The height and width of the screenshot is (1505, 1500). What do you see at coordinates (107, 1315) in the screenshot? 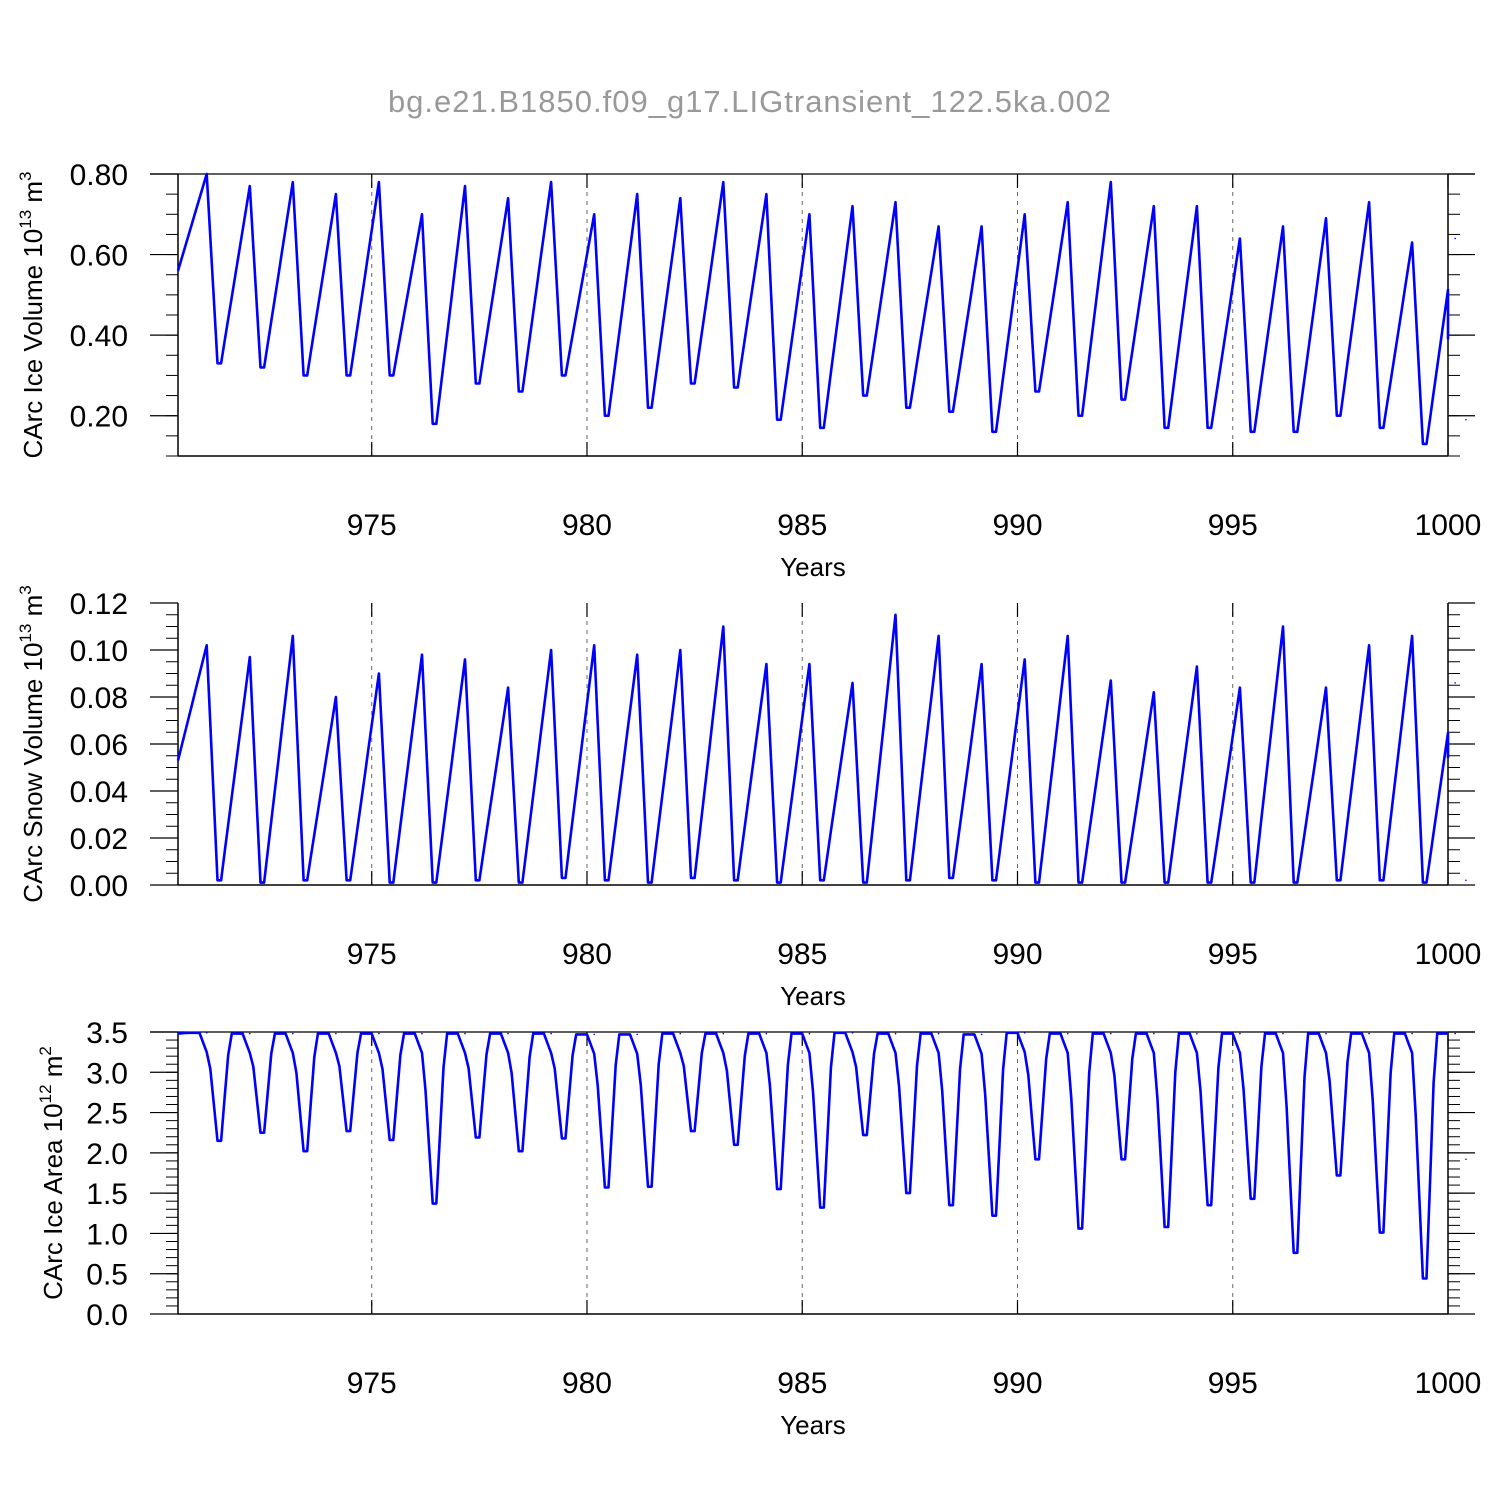
I see `carc-ice-area-ytick-label: 0.0` at bounding box center [107, 1315].